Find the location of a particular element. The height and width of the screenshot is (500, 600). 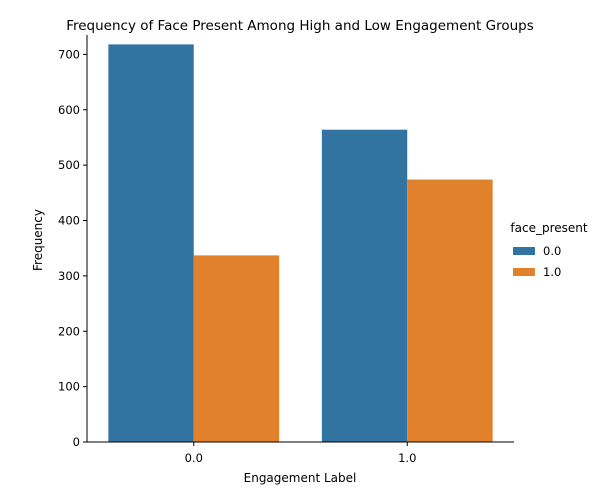

legend-label: 0.0 is located at coordinates (552, 251).